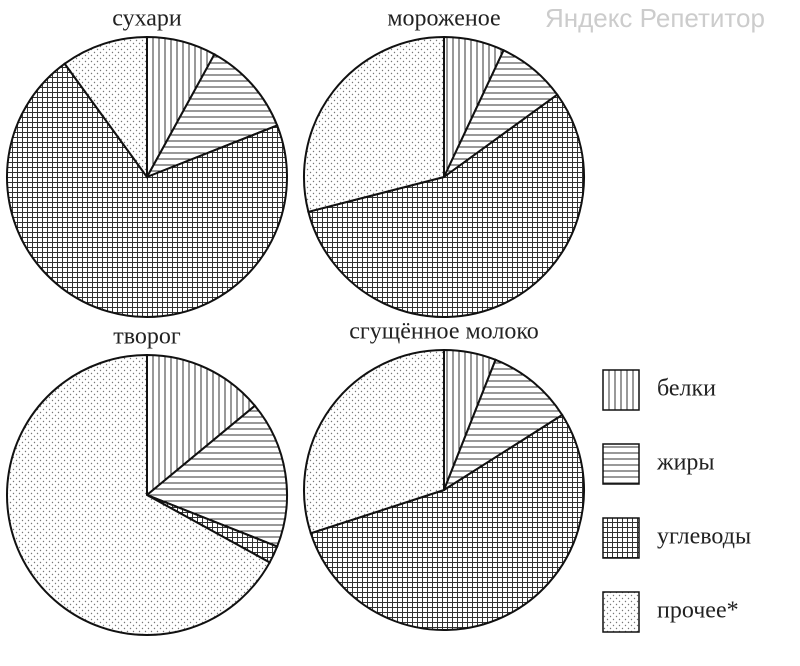 The image size is (800, 666). What do you see at coordinates (444, 332) in the screenshot?
I see `pie-title: сгущённое молоко` at bounding box center [444, 332].